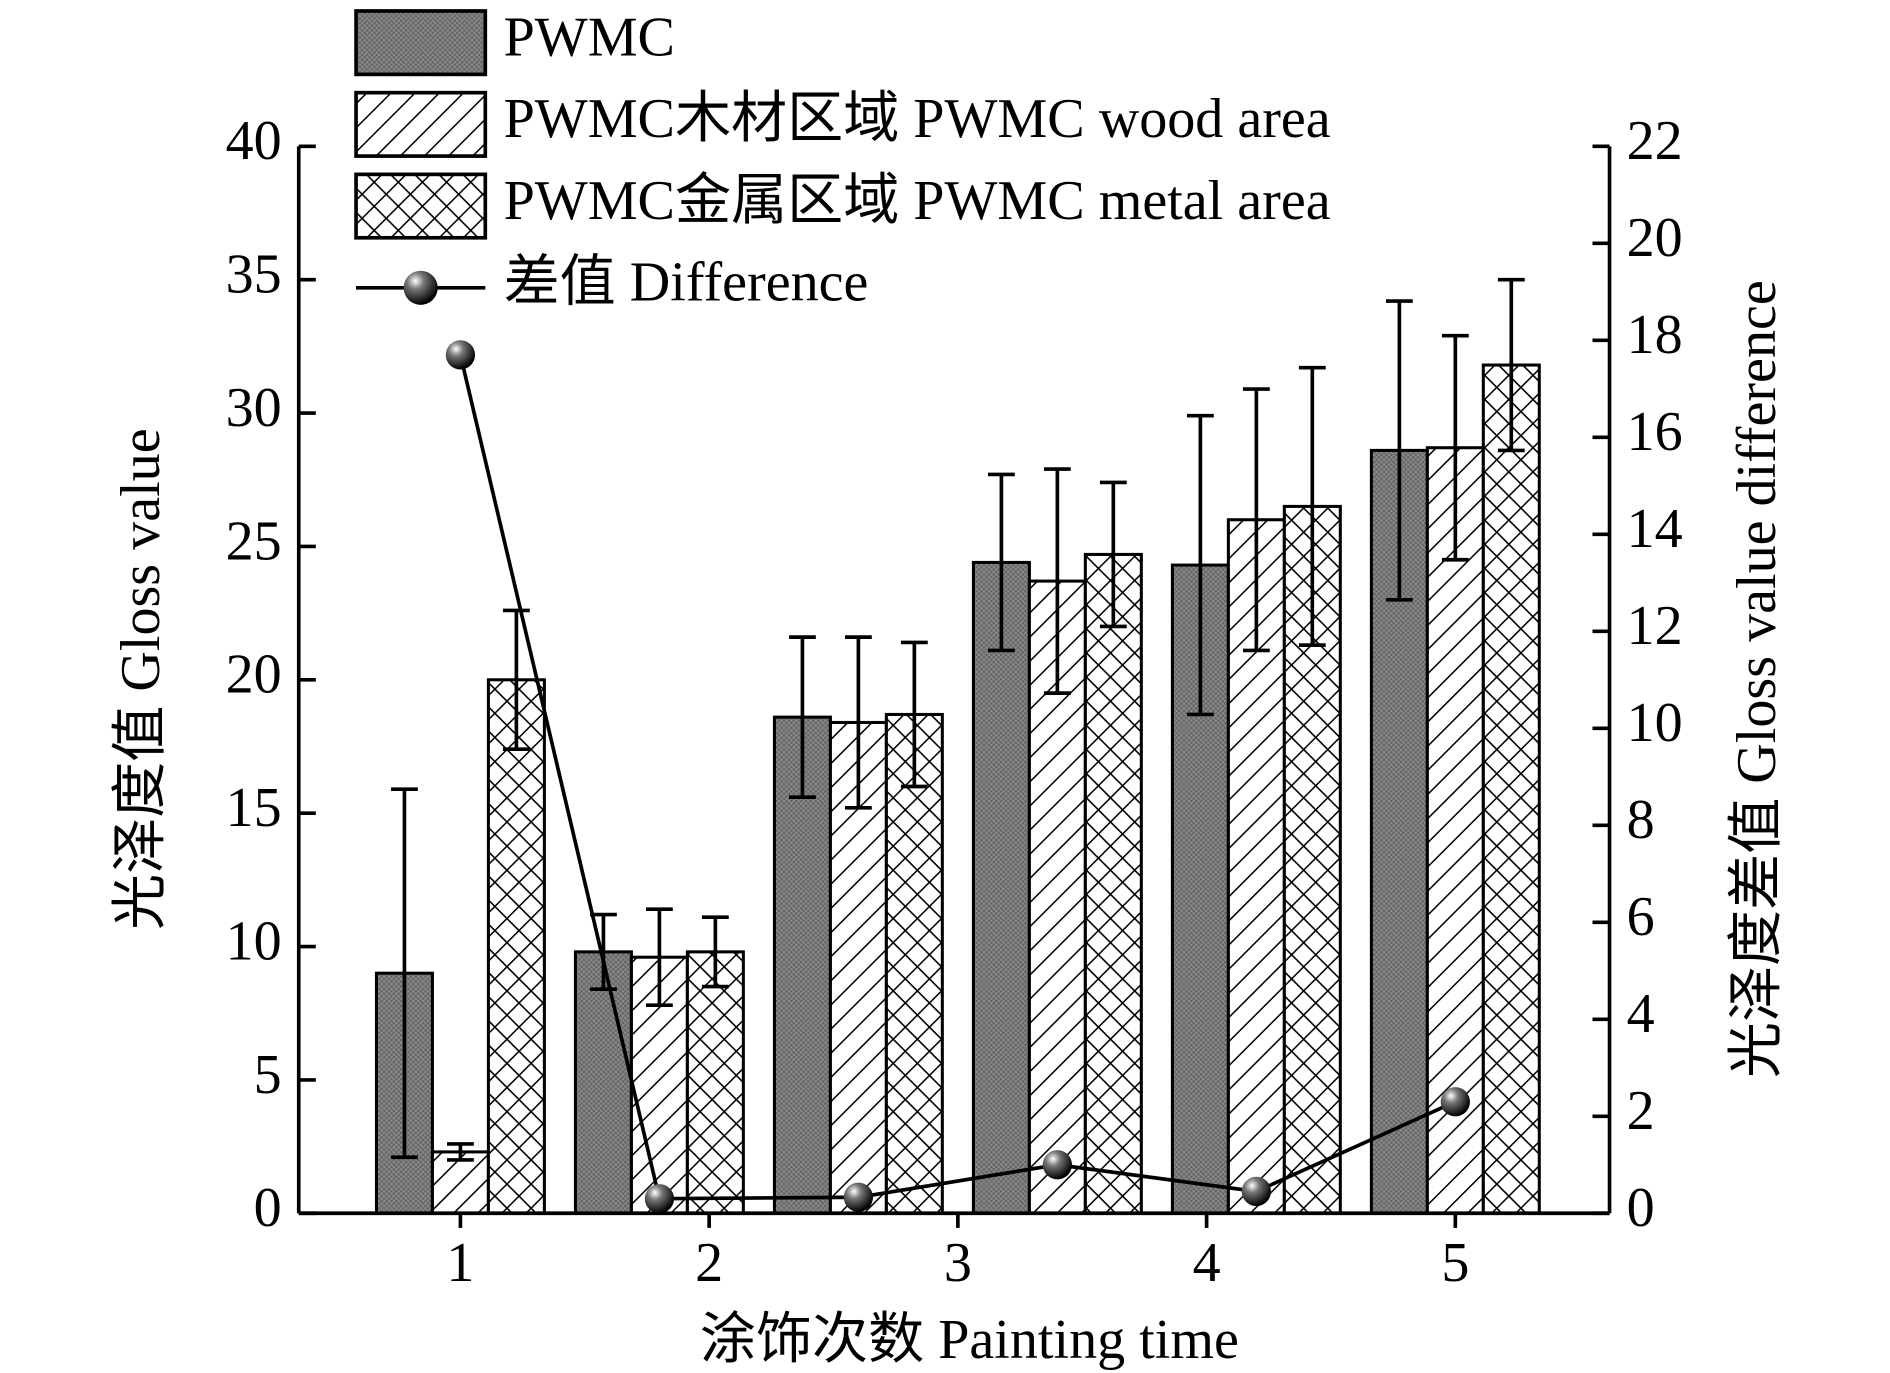 Image resolution: width=1890 pixels, height=1373 pixels. Describe the element at coordinates (686, 283) in the screenshot. I see `legend-label: 差值 Difference` at that location.